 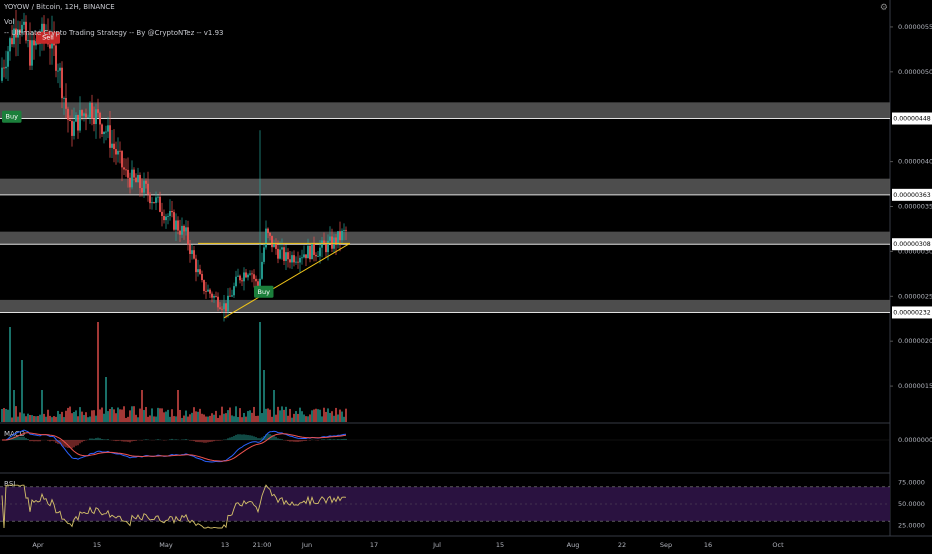 I want to click on settings-gear-icon: ⚙, so click(x=884, y=8).